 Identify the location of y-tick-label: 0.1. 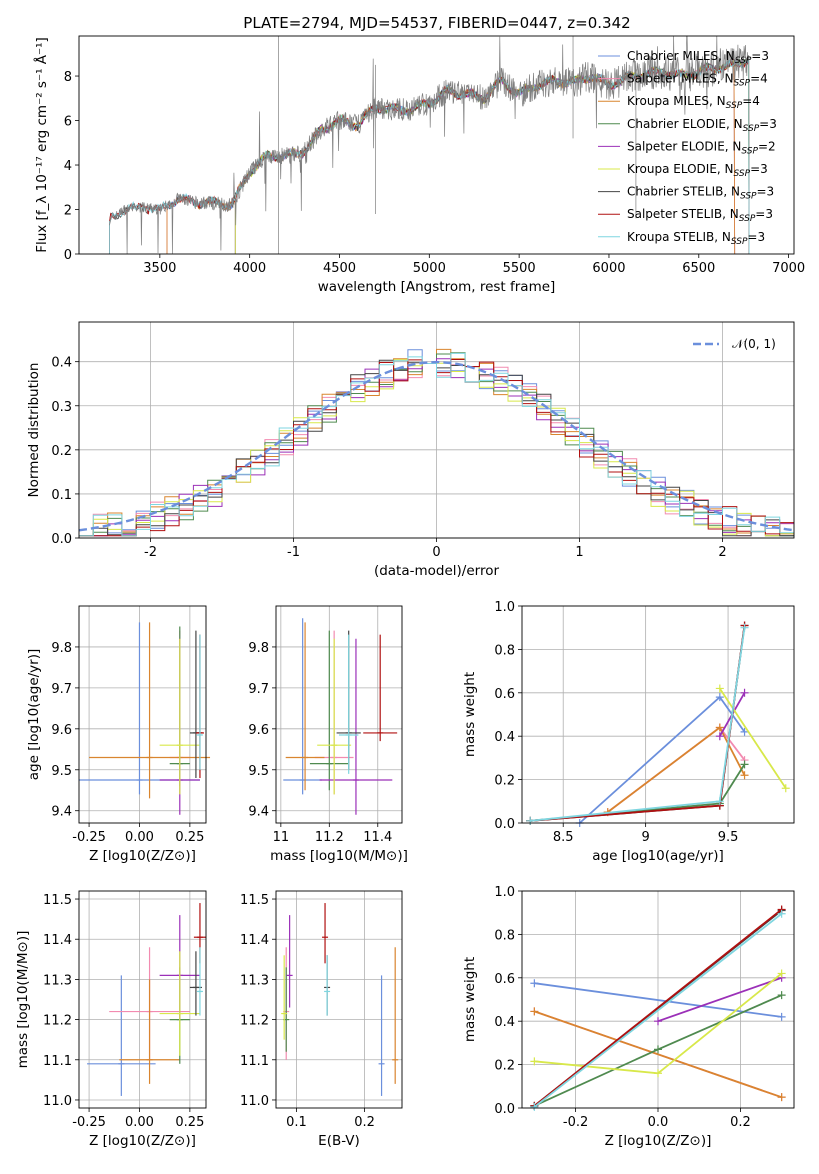
(61, 495).